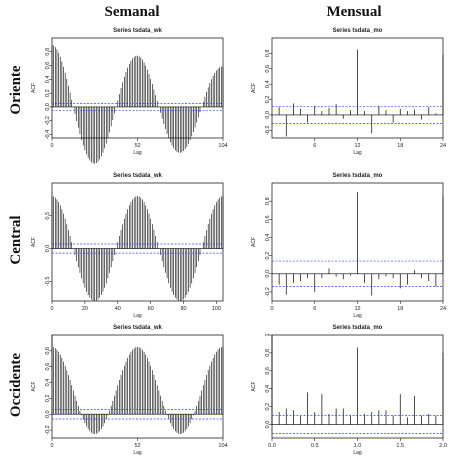 This screenshot has width=450, height=465. Describe the element at coordinates (48, 281) in the screenshot. I see `y-tick-label: -0.5` at that location.